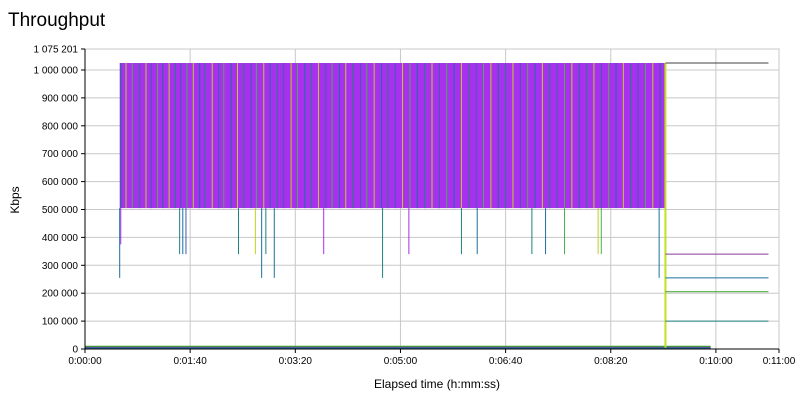 Image resolution: width=800 pixels, height=400 pixels. What do you see at coordinates (779, 361) in the screenshot?
I see `x-tick-label: 0:11:00` at bounding box center [779, 361].